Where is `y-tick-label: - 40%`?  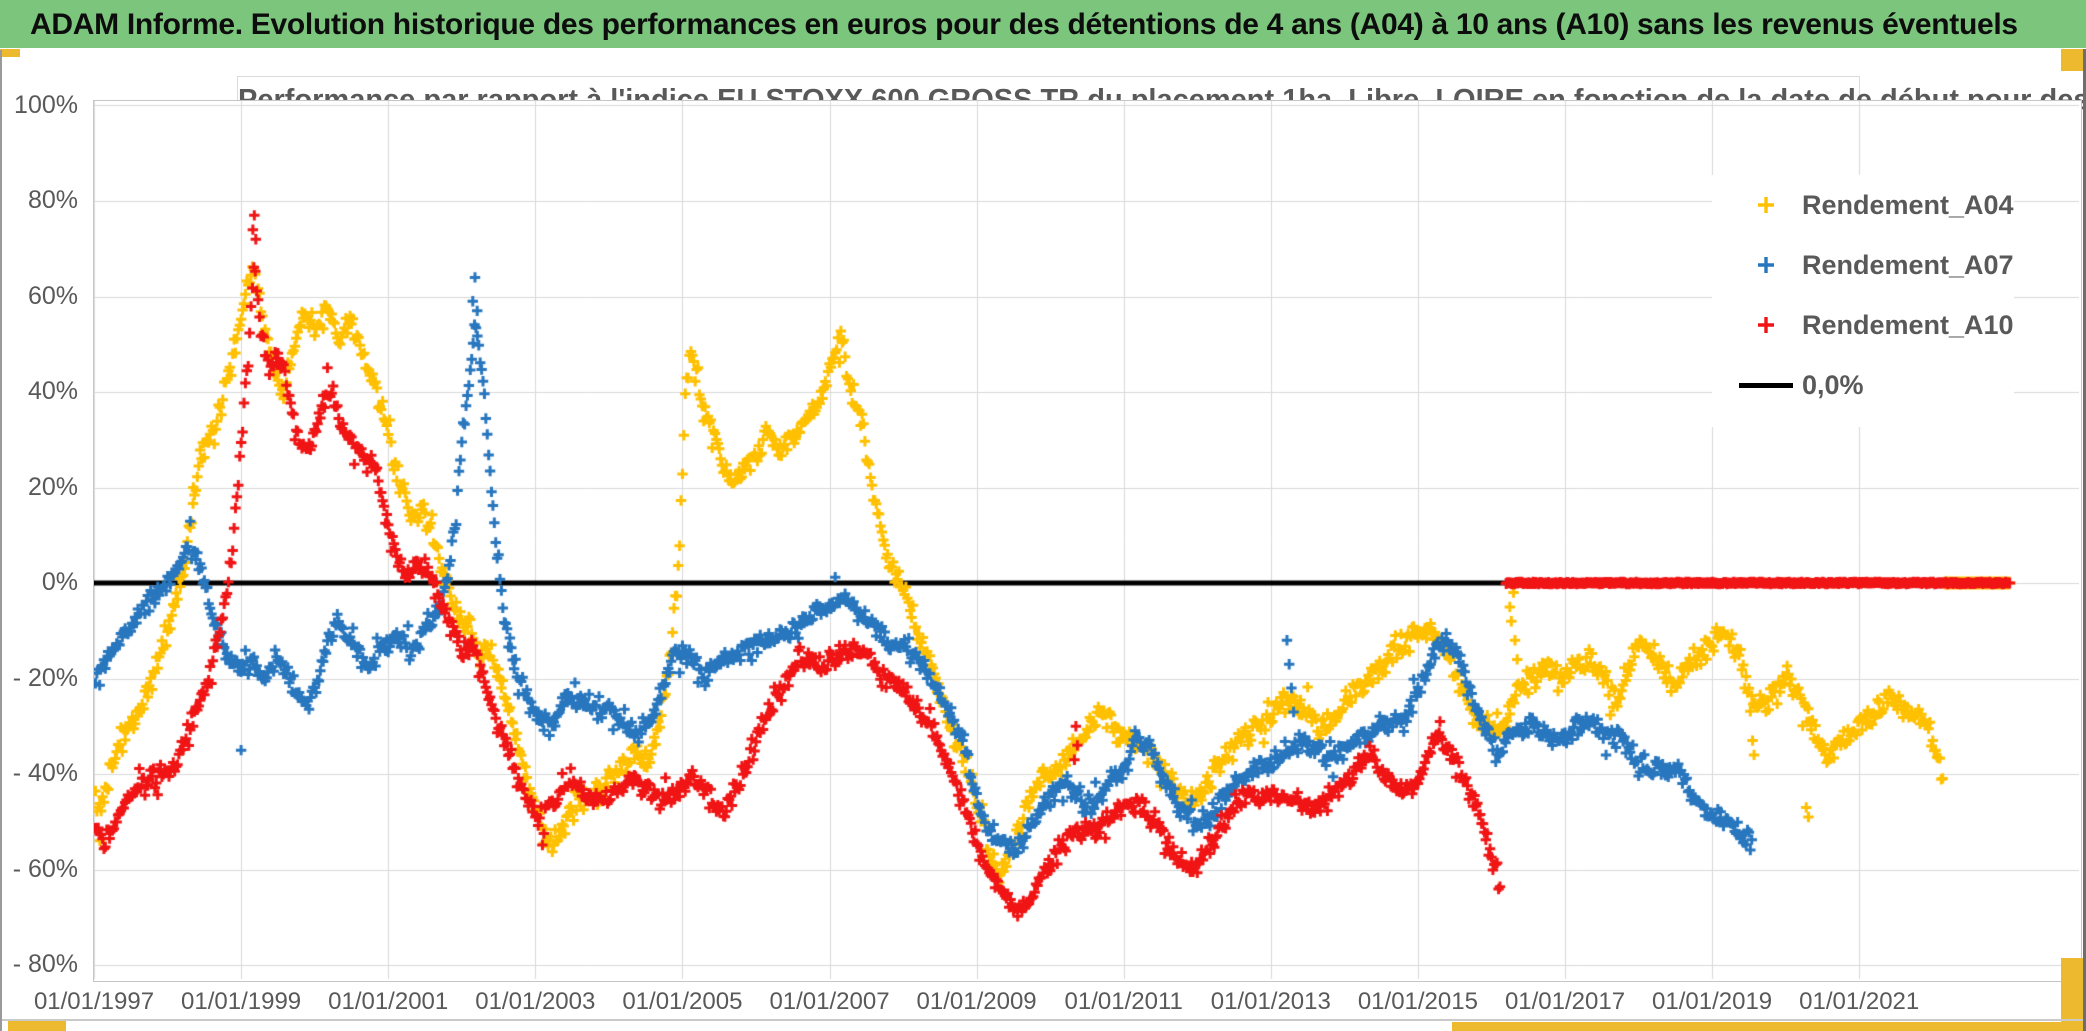
y-tick-label: - 40% is located at coordinates (45, 773).